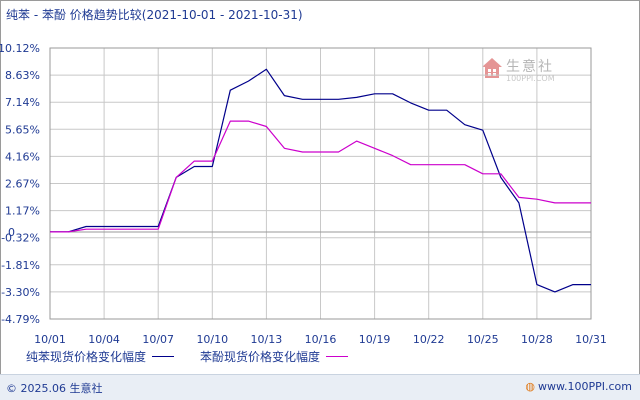  Describe the element at coordinates (20, 292) in the screenshot. I see `y-tick-label: -3.30%` at that location.